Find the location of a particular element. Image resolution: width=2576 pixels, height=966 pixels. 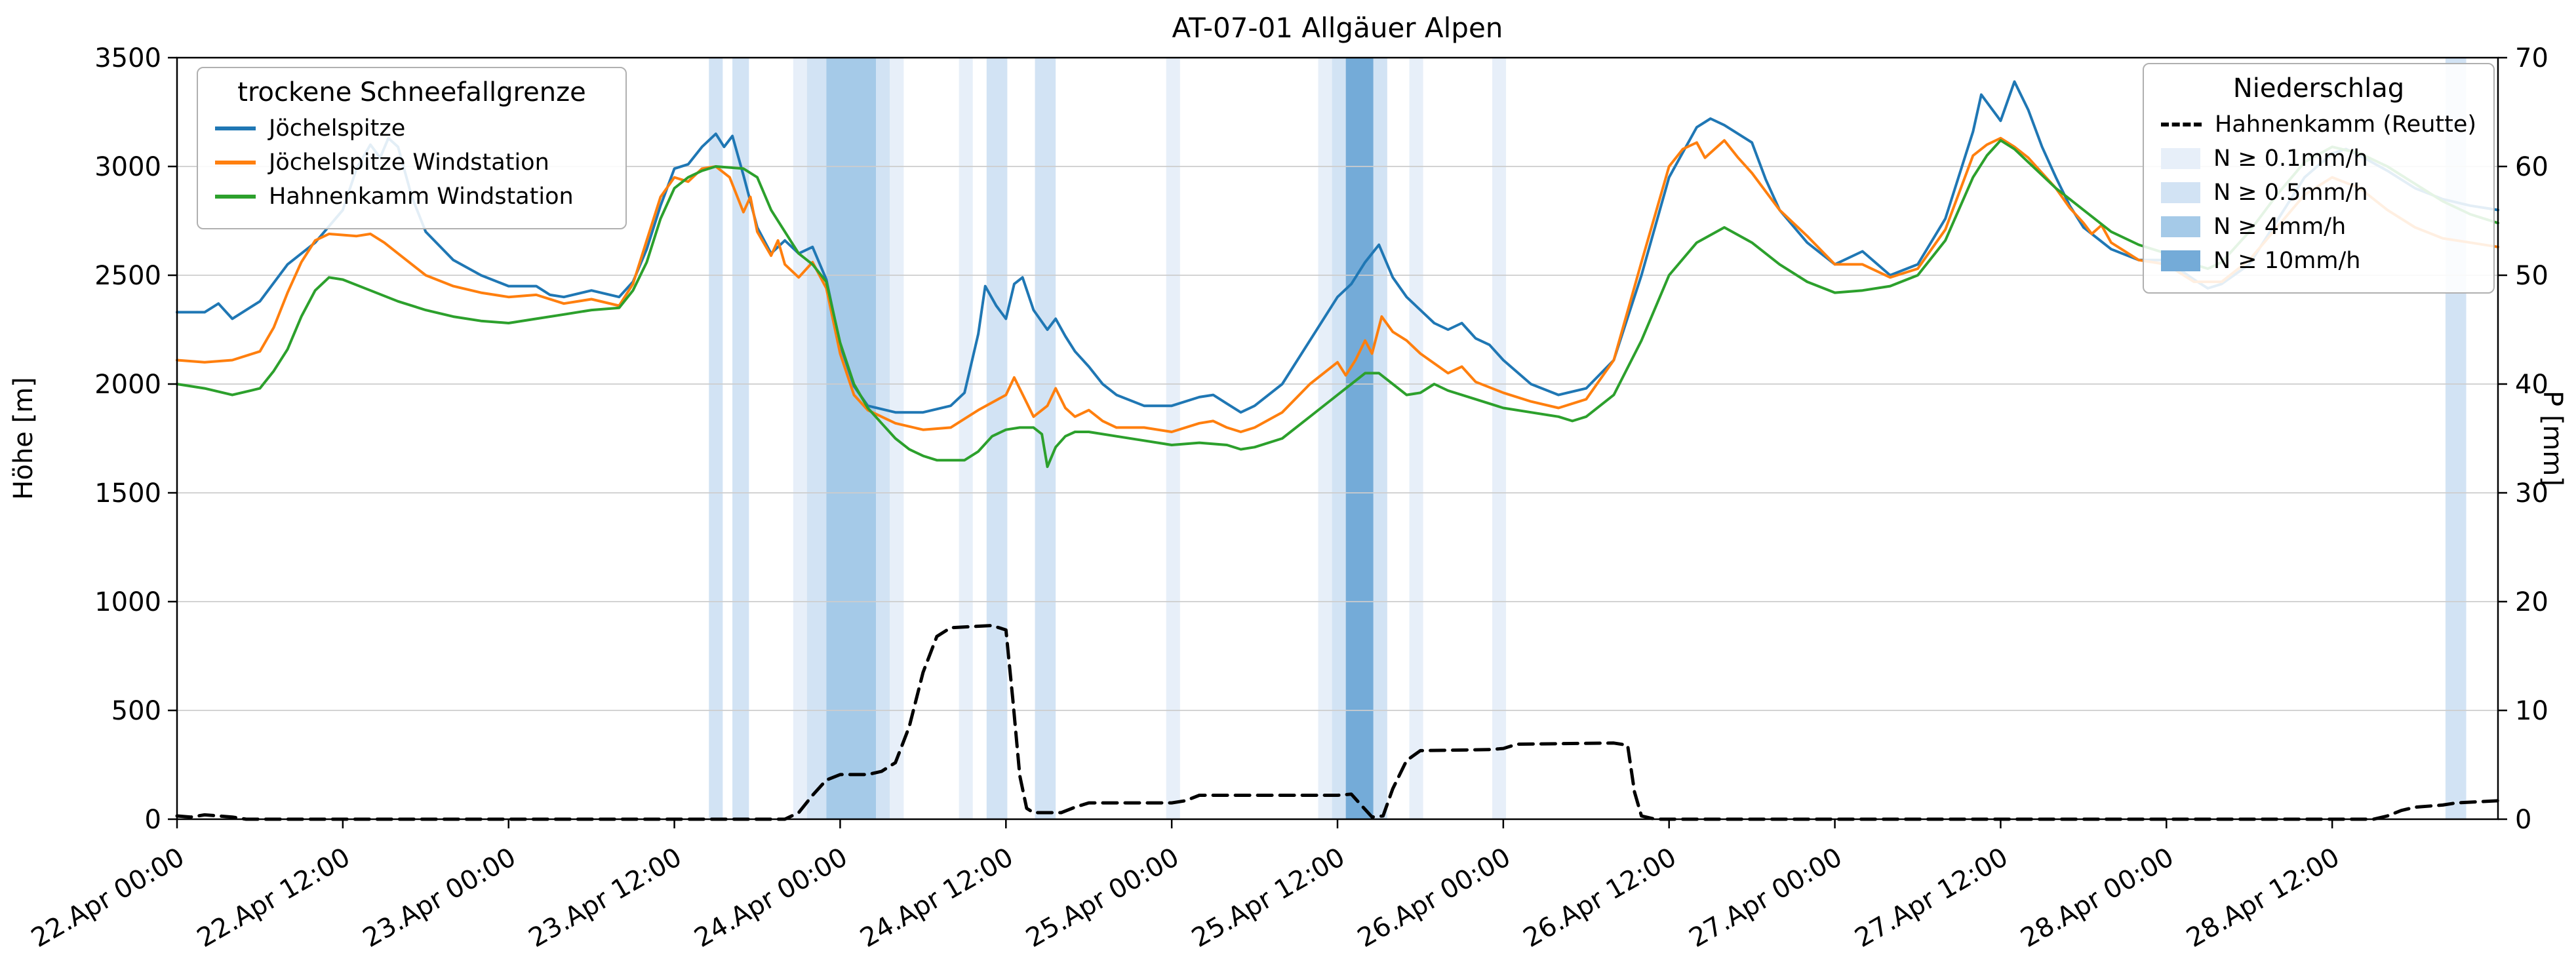

y-tick-label-left: 2000 is located at coordinates (127, 385).